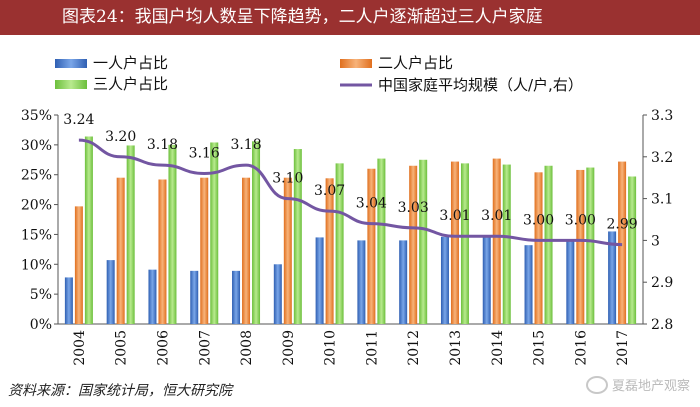 Image resolution: width=700 pixels, height=407 pixels. Describe the element at coordinates (36, 146) in the screenshot. I see `left-tick-label: 30%` at that location.